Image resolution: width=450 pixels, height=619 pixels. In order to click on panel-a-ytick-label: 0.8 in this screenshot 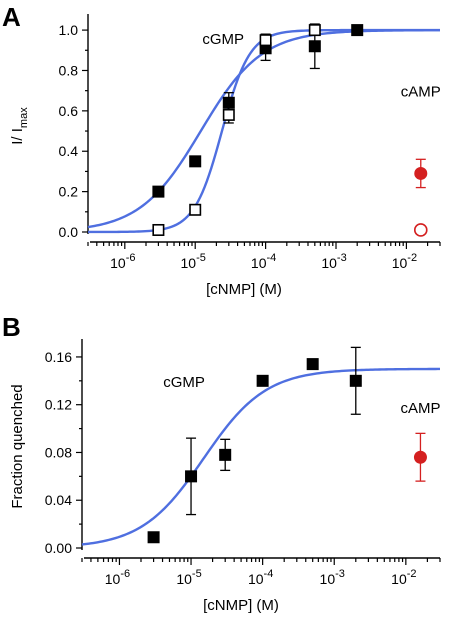, I will do `click(69, 70)`.